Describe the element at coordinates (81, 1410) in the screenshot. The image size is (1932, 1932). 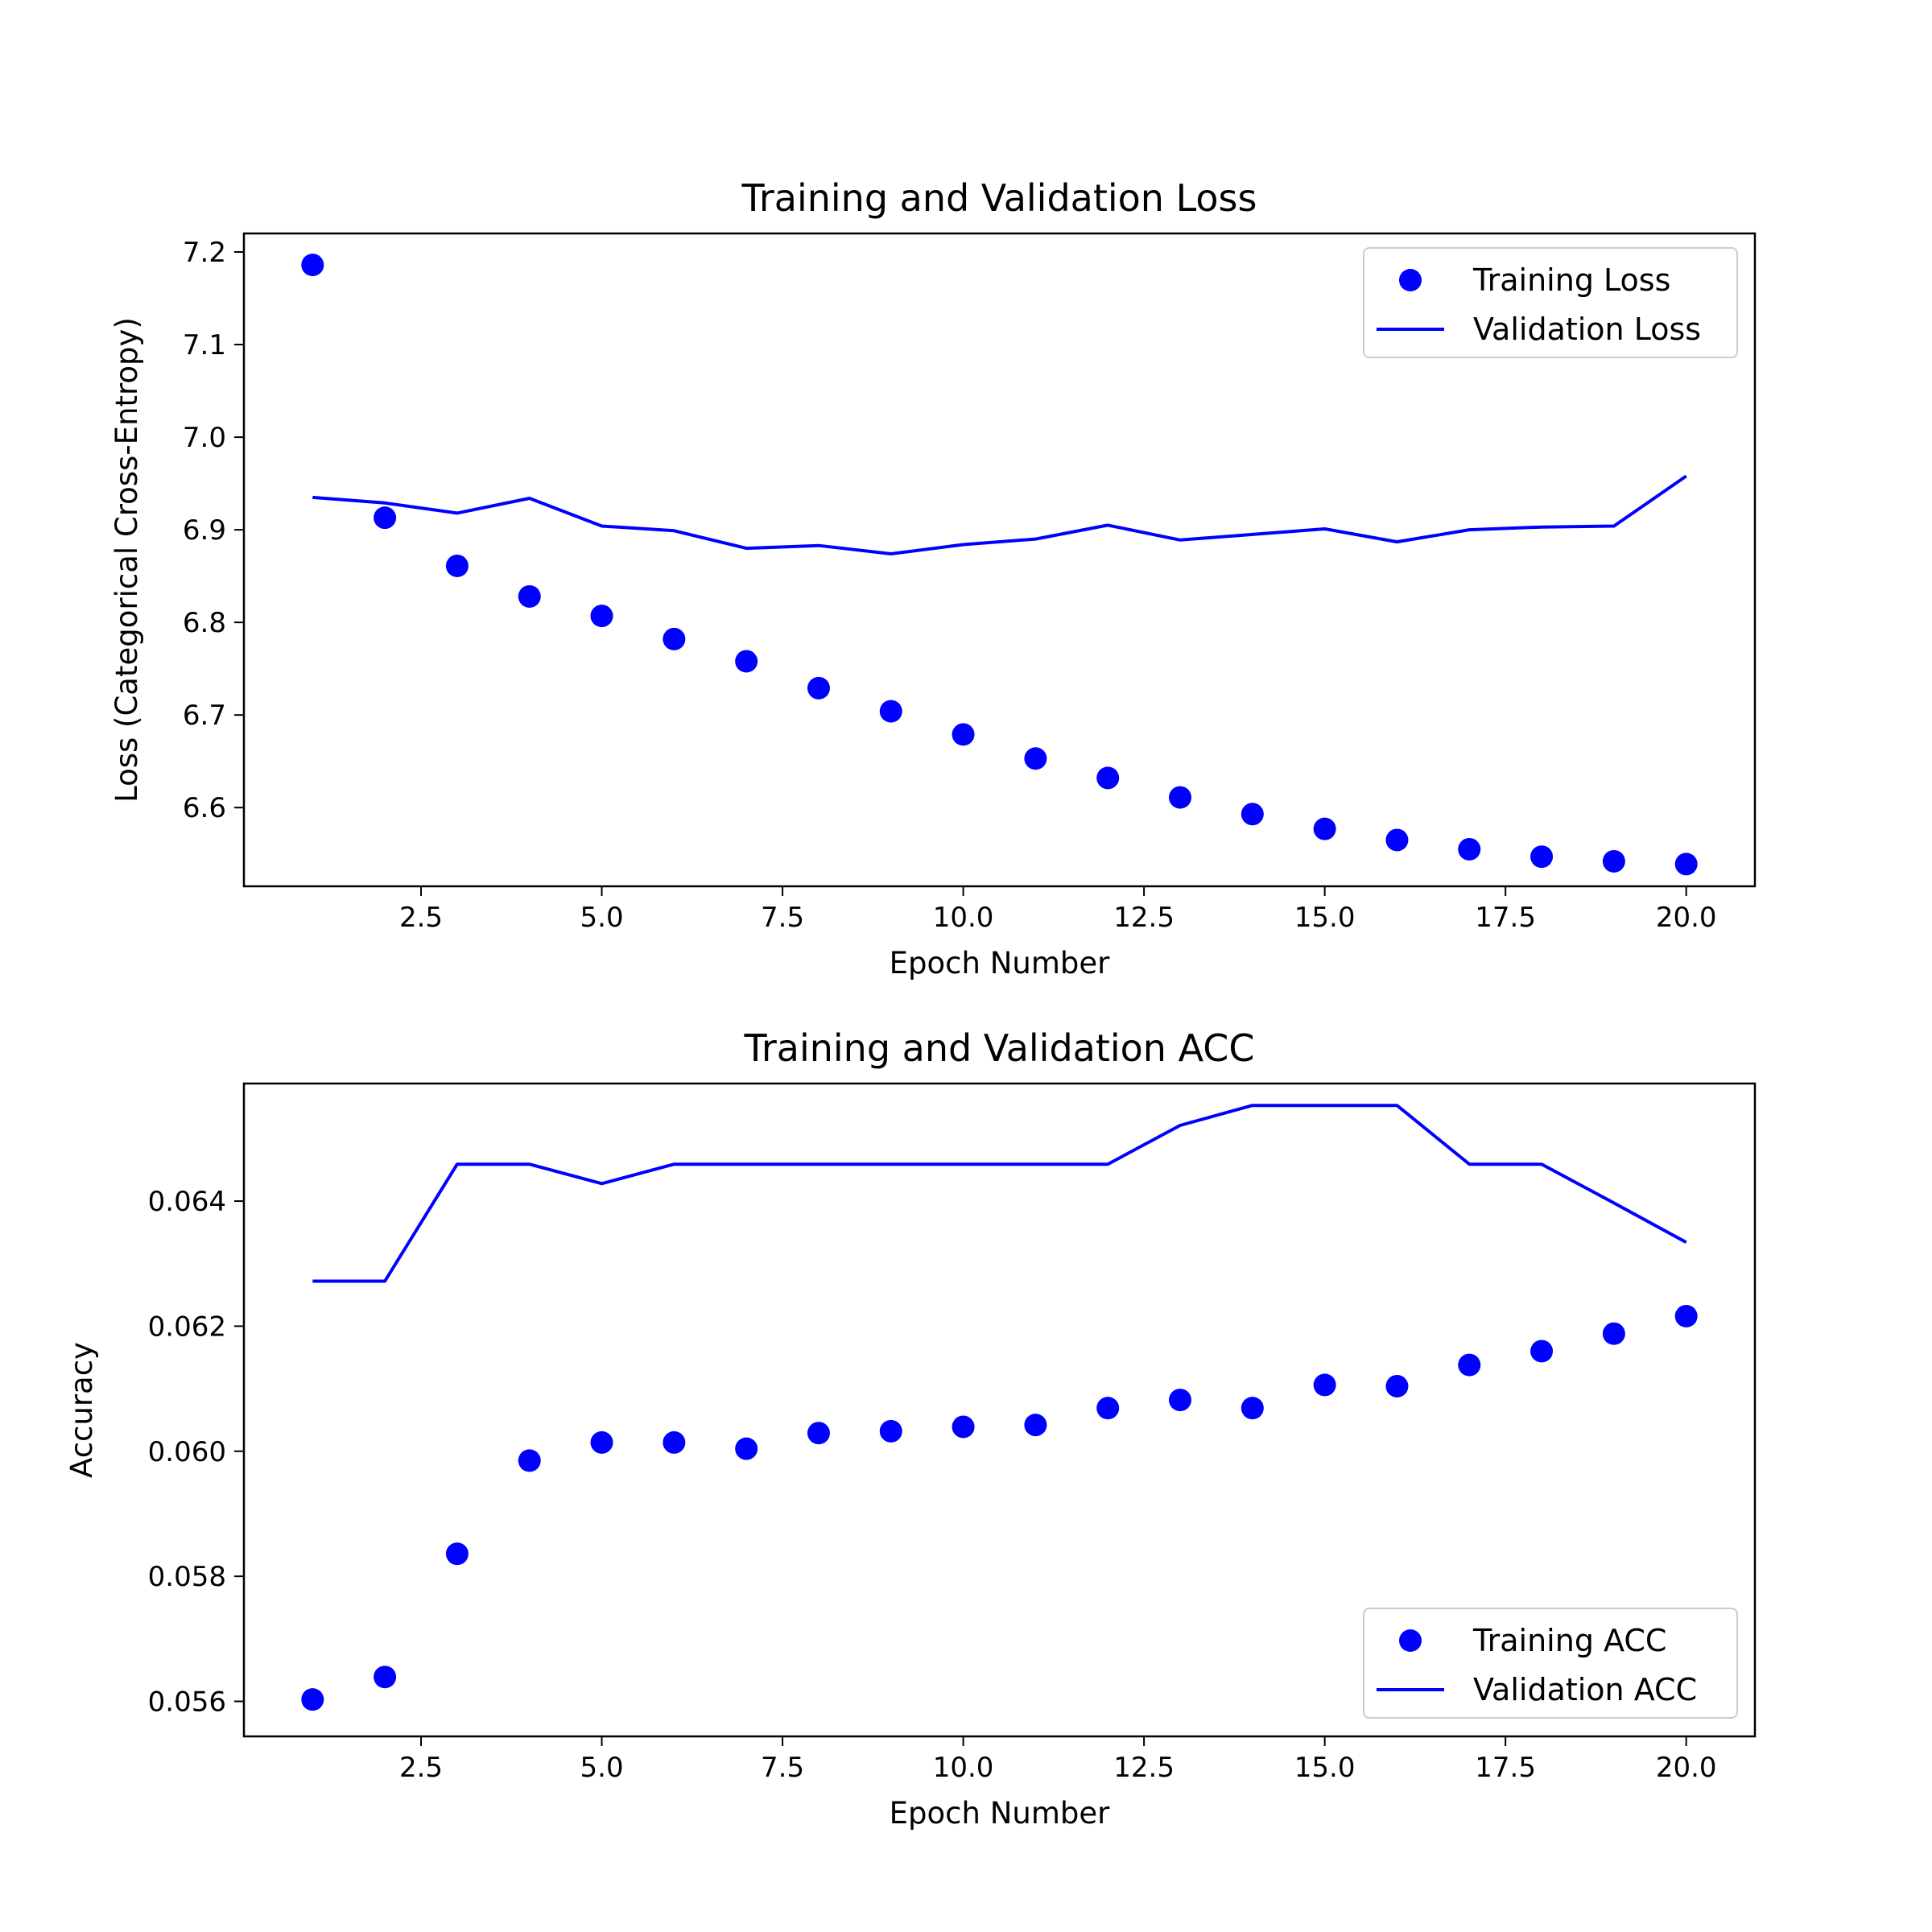
I see `y-axis-label: Accuracy` at that location.